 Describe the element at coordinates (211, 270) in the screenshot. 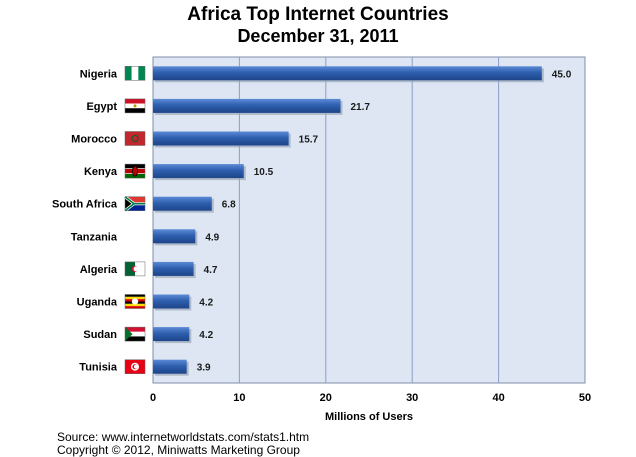

I see `data-label: 4.7` at that location.